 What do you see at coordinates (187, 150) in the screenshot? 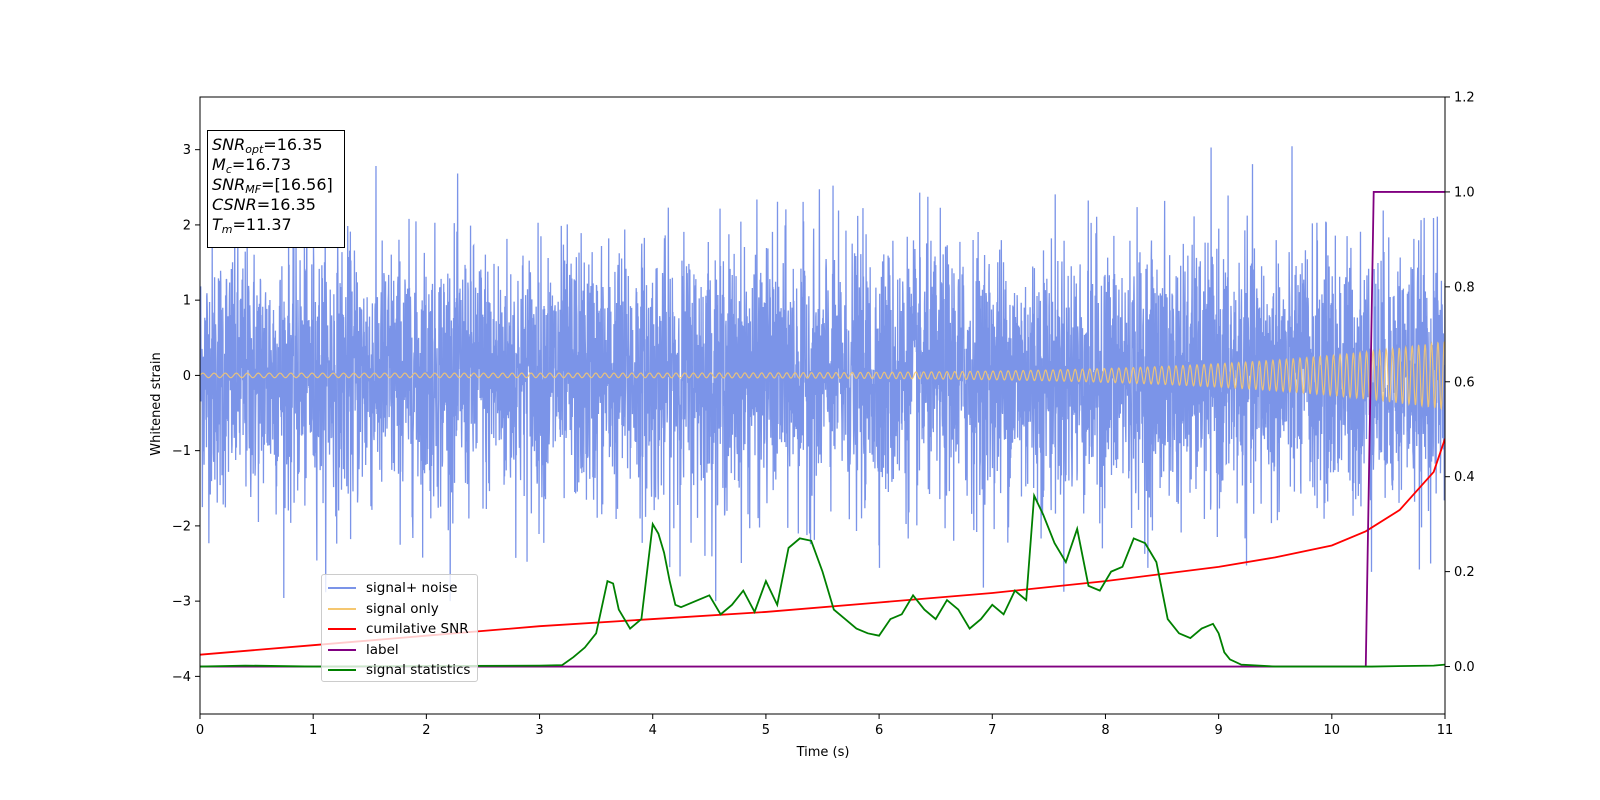
I see `y-tick-label: 3` at bounding box center [187, 150].